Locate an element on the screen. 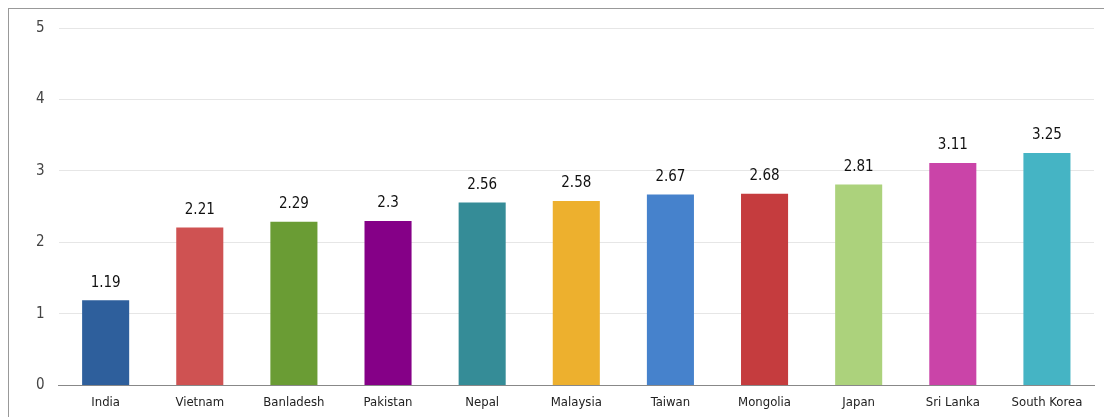 The height and width of the screenshot is (419, 1106). x-tick-label: Malaysia is located at coordinates (576, 401).